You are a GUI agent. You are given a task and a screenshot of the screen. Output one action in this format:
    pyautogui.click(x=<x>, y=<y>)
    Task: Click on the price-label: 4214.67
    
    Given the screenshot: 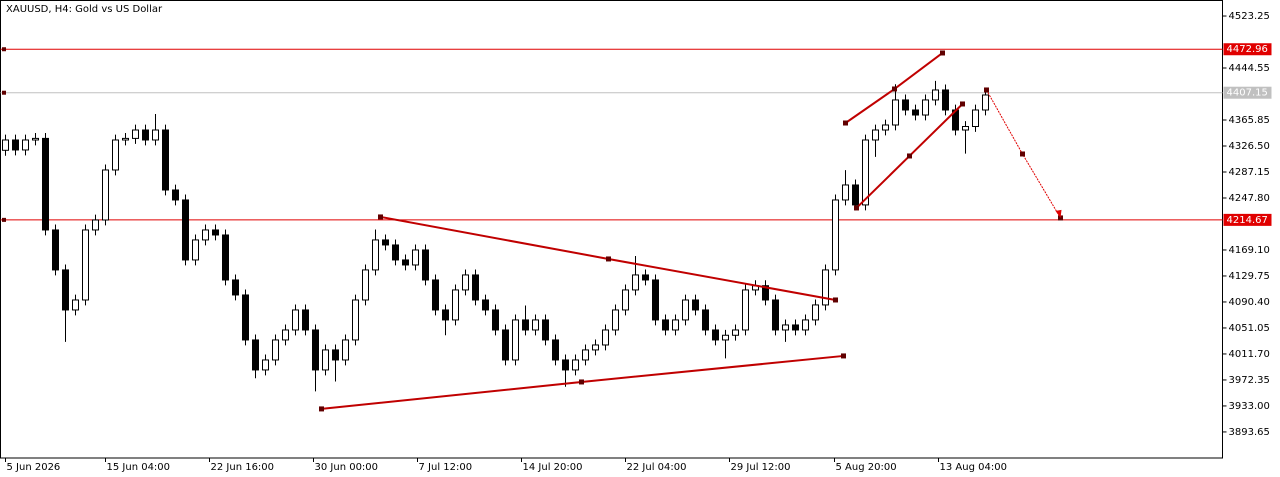 What is the action you would take?
    pyautogui.click(x=1247, y=220)
    